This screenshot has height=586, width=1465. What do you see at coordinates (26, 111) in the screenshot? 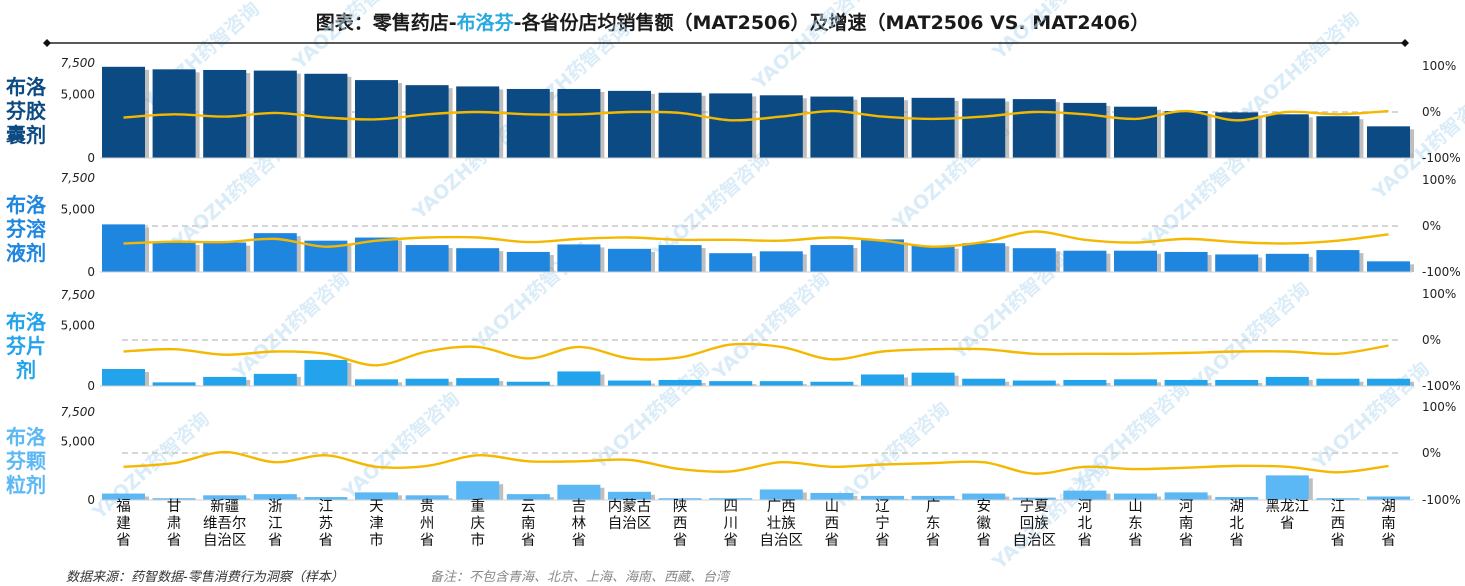
I see `panel-label-capsule: 布洛 芬胶 囊剂` at bounding box center [26, 111].